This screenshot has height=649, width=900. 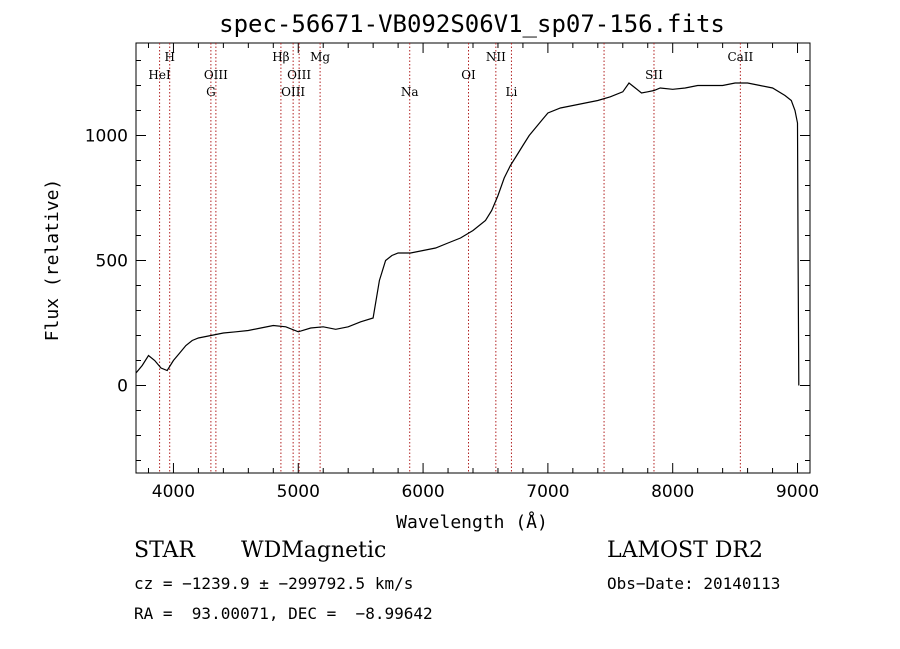 I want to click on spectral-line-label: Mg, so click(x=320, y=57).